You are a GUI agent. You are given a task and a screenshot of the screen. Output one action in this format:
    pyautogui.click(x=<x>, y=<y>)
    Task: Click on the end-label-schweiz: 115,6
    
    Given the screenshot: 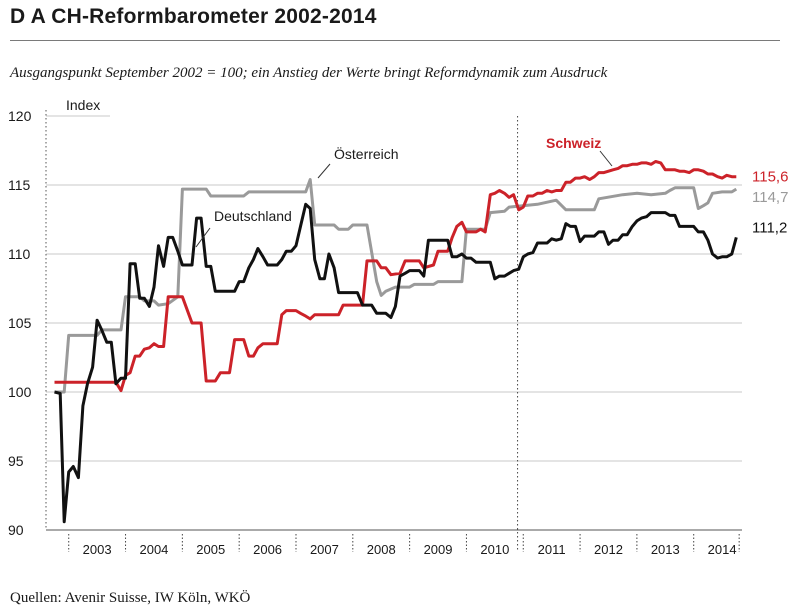 What is the action you would take?
    pyautogui.click(x=770, y=177)
    